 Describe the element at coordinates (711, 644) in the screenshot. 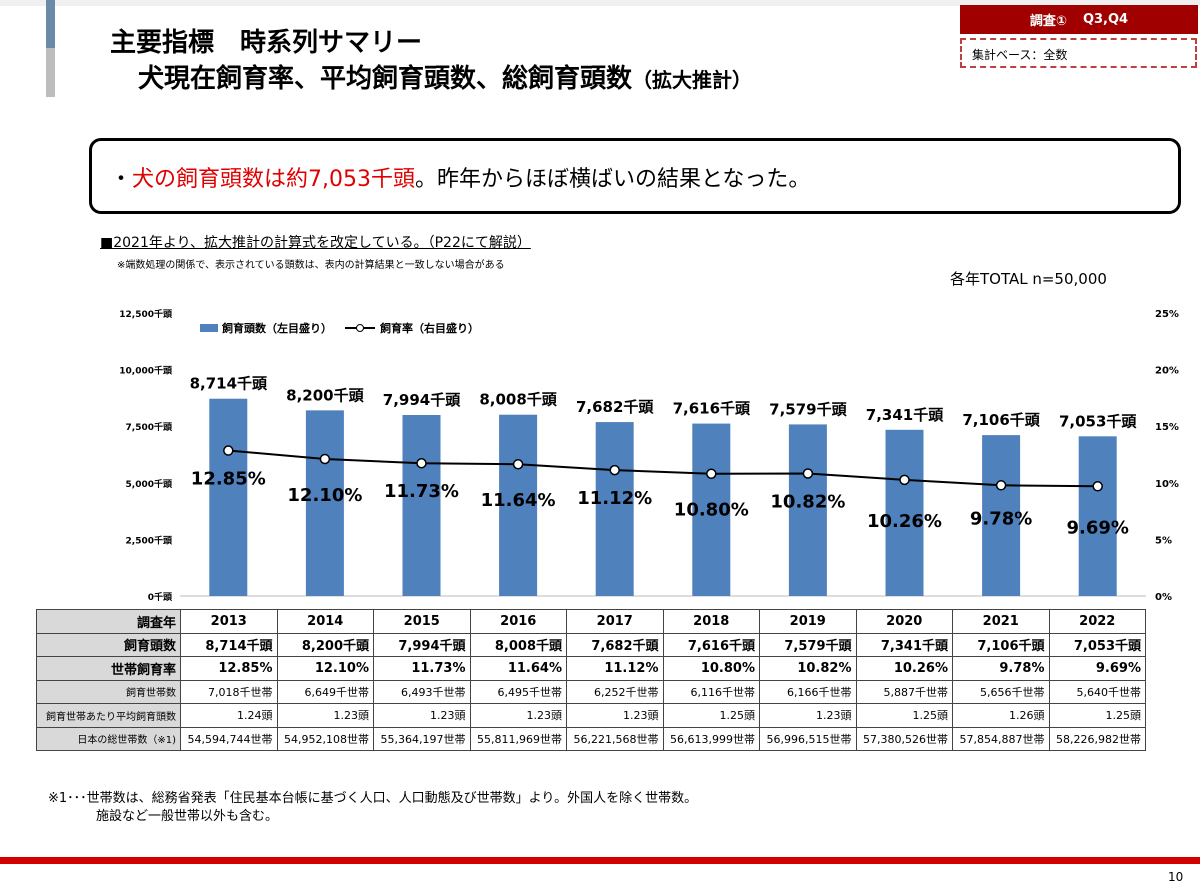

I see `table-cell: 7,616千頭` at that location.